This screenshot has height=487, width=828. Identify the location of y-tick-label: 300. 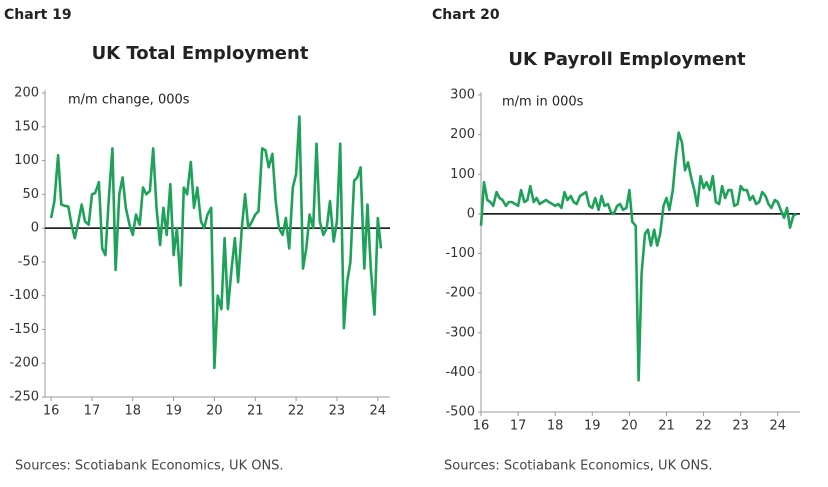
(462, 95).